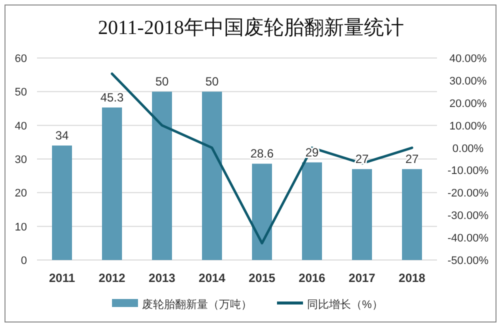 The image size is (502, 328). I want to click on chart-title: 2011-2018年中国废轮胎翻新量统计, so click(251, 28).